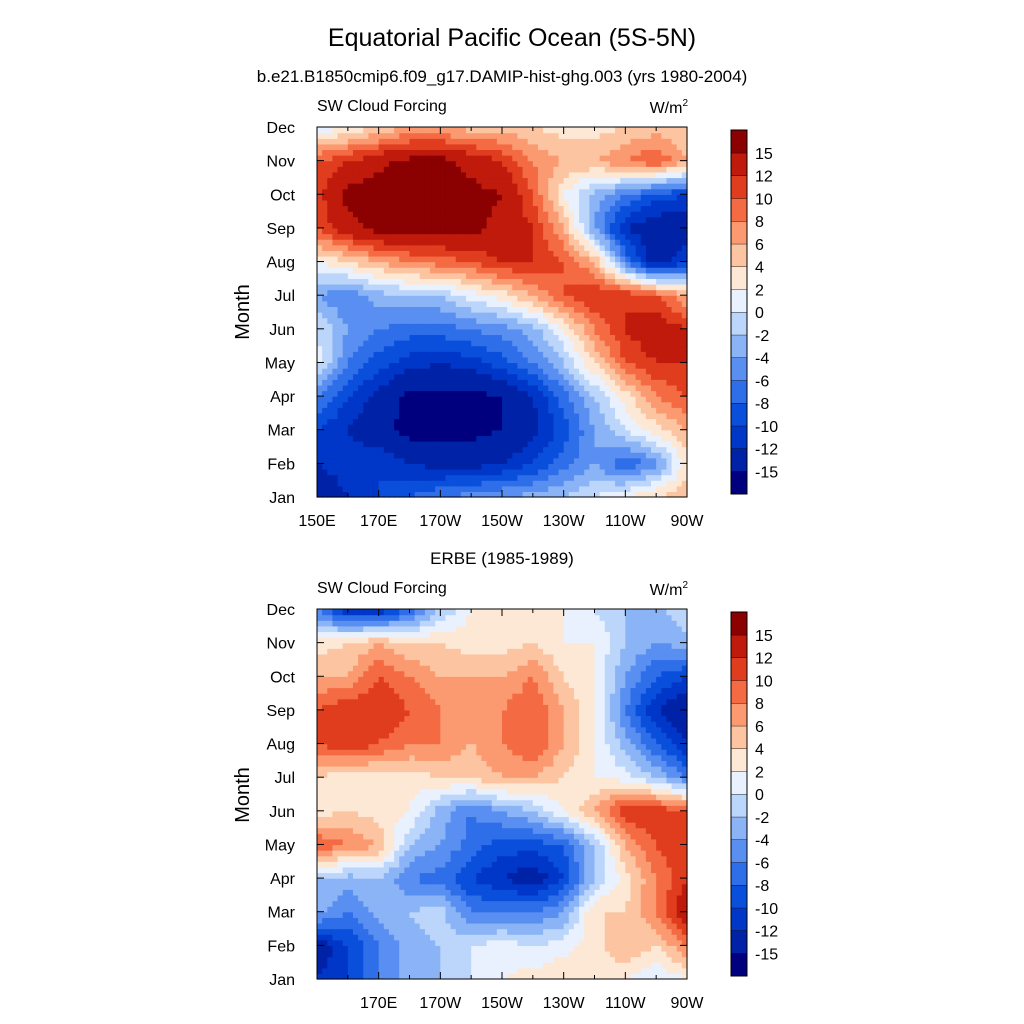  What do you see at coordinates (282, 330) in the screenshot?
I see `y-tick-label: Jun` at bounding box center [282, 330].